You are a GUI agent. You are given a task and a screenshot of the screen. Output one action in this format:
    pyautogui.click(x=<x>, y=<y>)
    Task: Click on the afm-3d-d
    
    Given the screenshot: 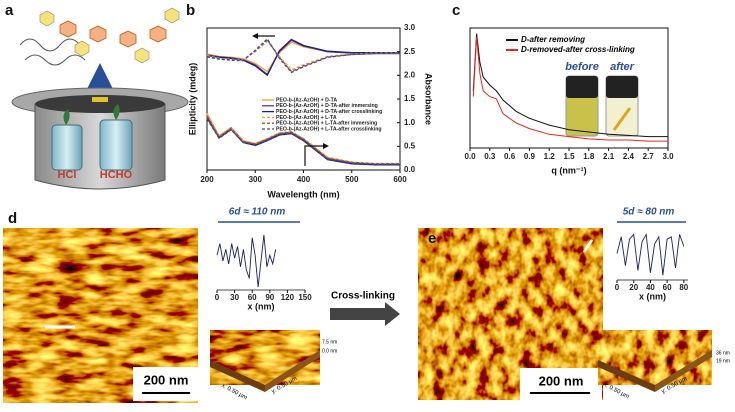 What is the action you would take?
    pyautogui.click(x=265, y=357)
    